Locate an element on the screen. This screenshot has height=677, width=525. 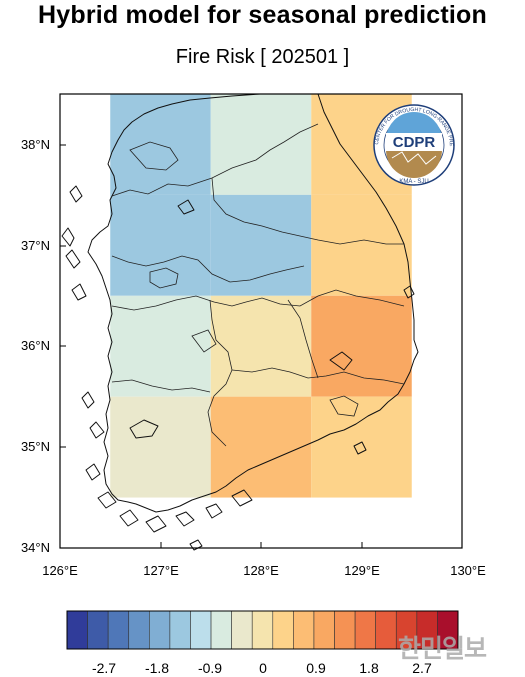
colorbar-tick-label: -1.8 is located at coordinates (157, 668).